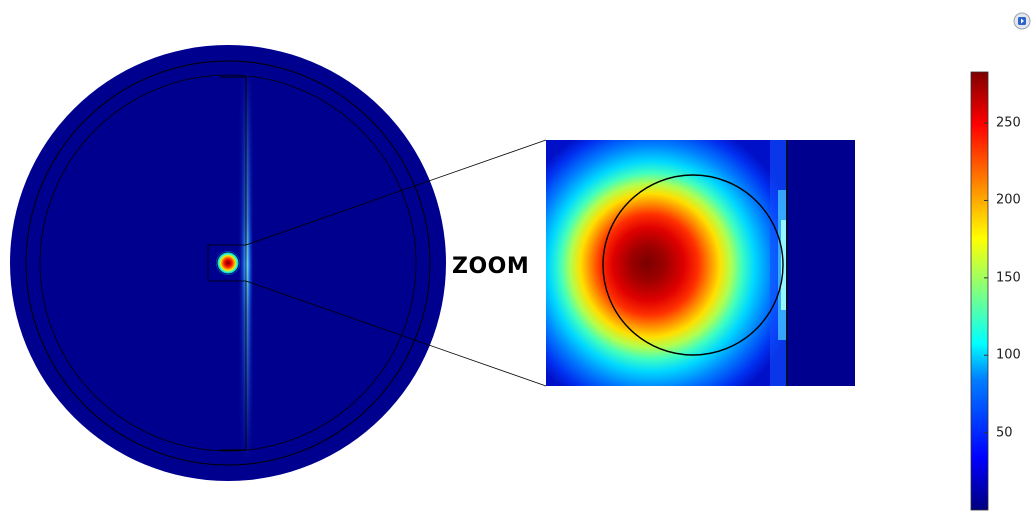  What do you see at coordinates (1022, 21) in the screenshot?
I see `play-icon` at bounding box center [1022, 21].